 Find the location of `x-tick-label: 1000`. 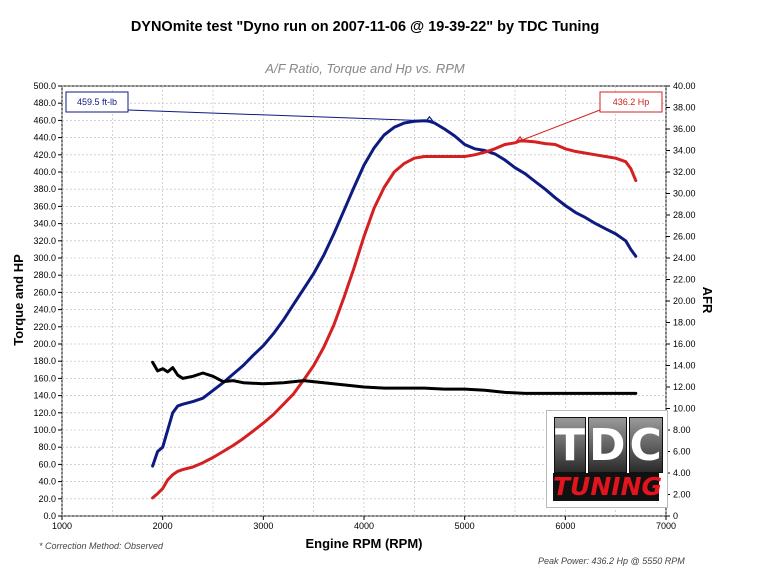

x-tick-label: 1000 is located at coordinates (62, 526).